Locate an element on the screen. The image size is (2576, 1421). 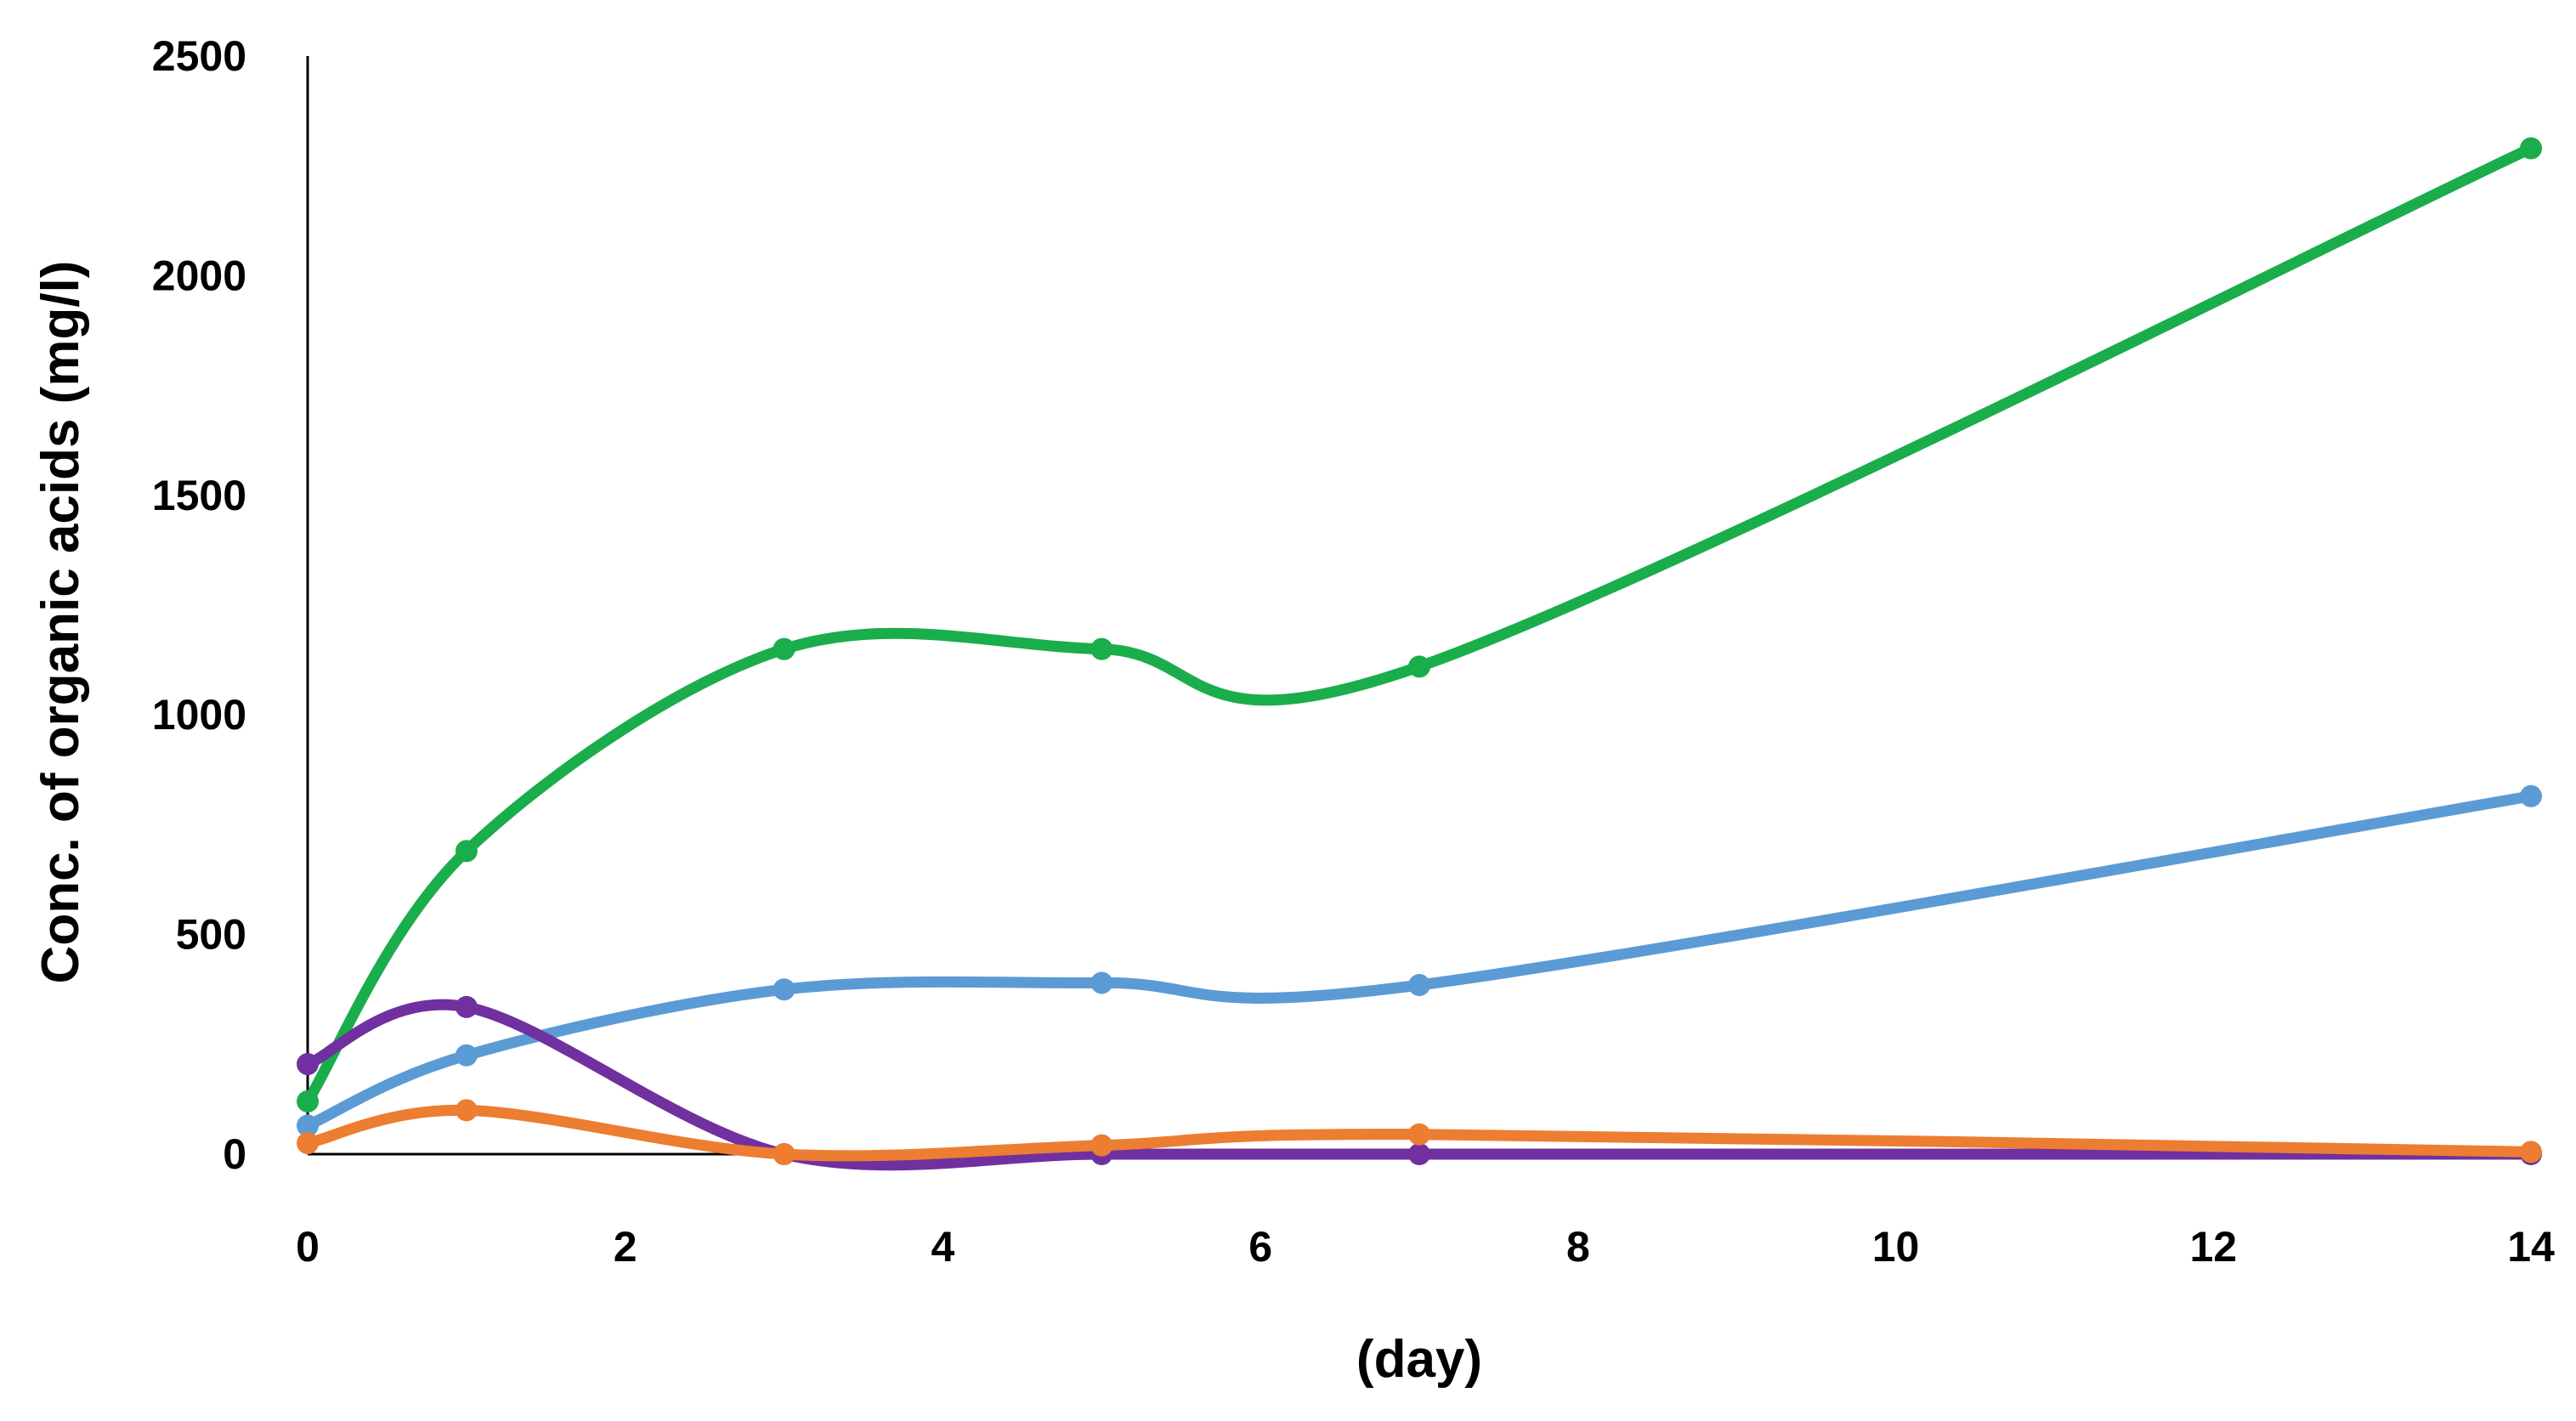
x-tick-label: 0 is located at coordinates (308, 1247).